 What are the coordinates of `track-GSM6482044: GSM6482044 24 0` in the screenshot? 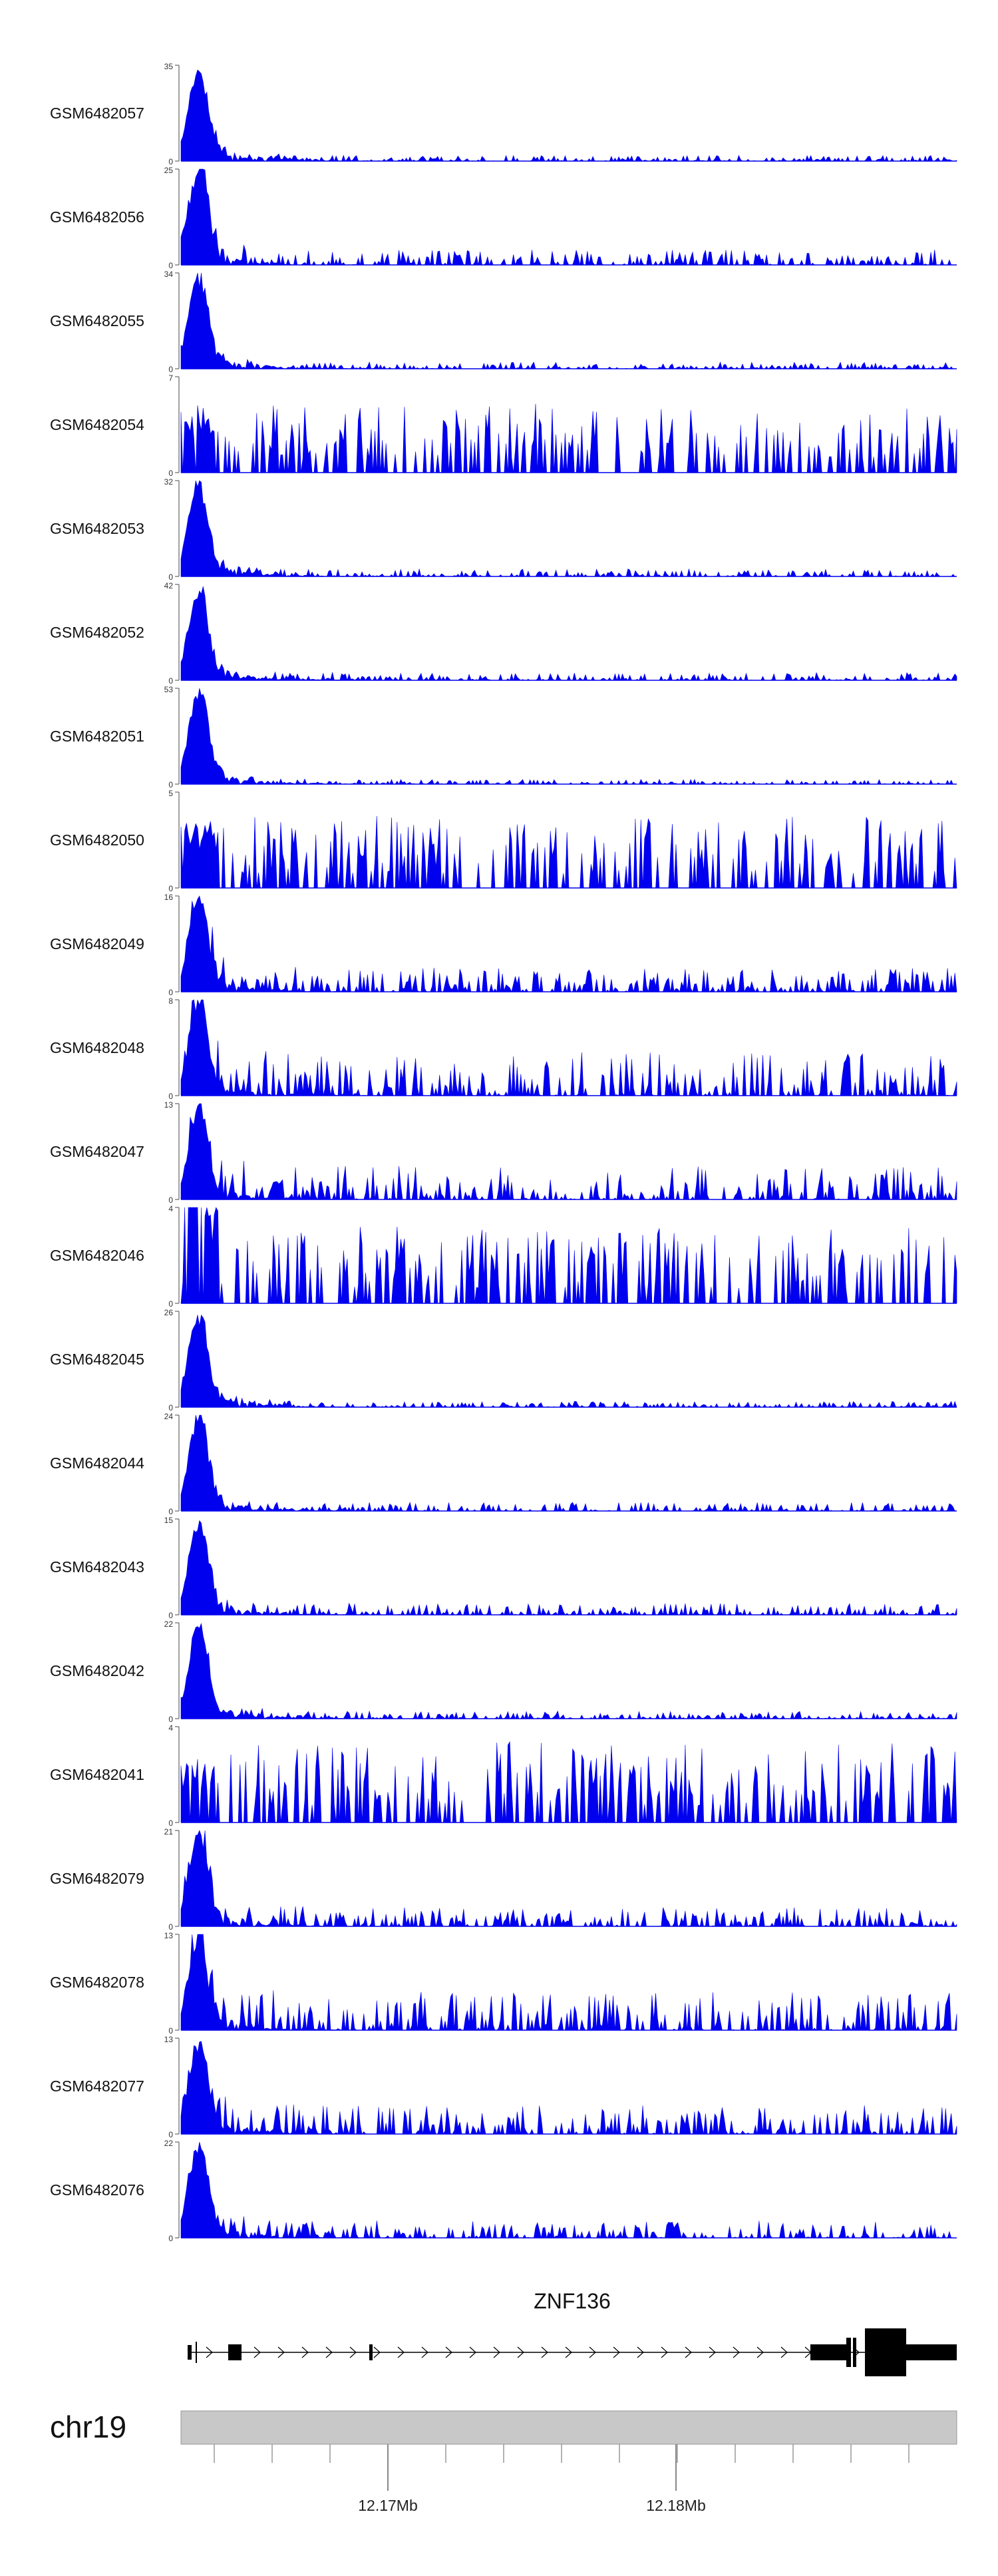 It's located at (503, 1464).